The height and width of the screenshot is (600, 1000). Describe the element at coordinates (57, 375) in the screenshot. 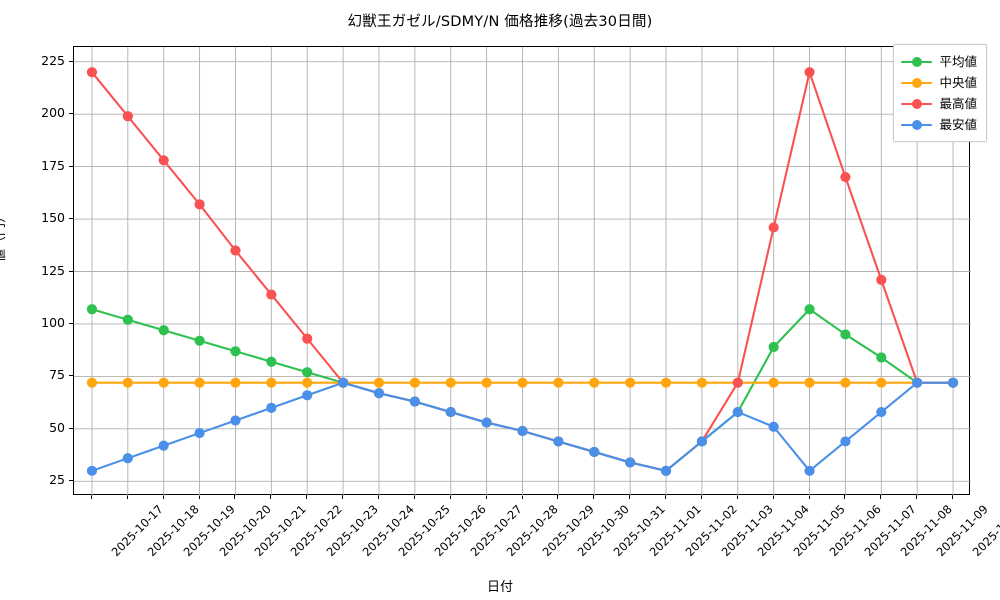

I see `y-tick-label: 75` at that location.